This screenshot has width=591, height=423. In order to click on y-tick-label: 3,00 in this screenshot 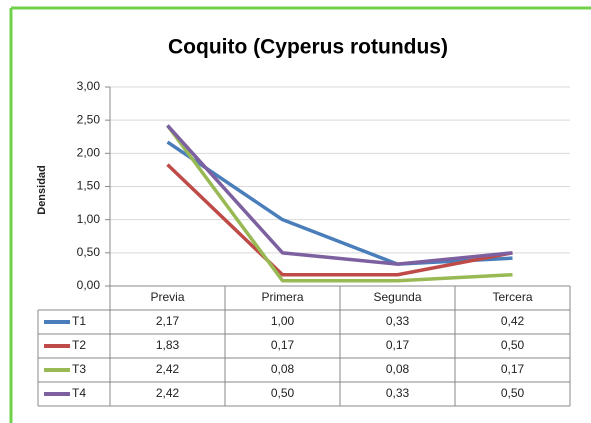, I will do `click(89, 86)`.